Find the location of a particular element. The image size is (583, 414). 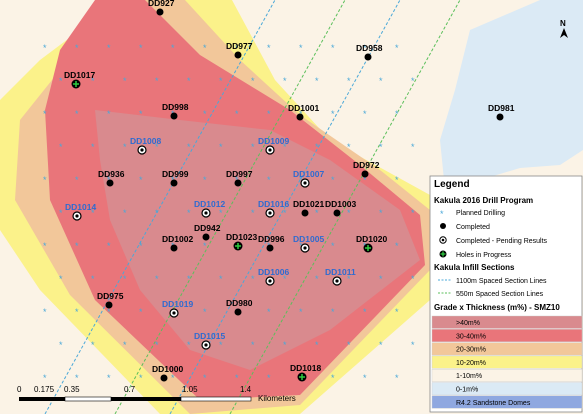

grade-swatch-label: 1-10m% is located at coordinates (469, 376).